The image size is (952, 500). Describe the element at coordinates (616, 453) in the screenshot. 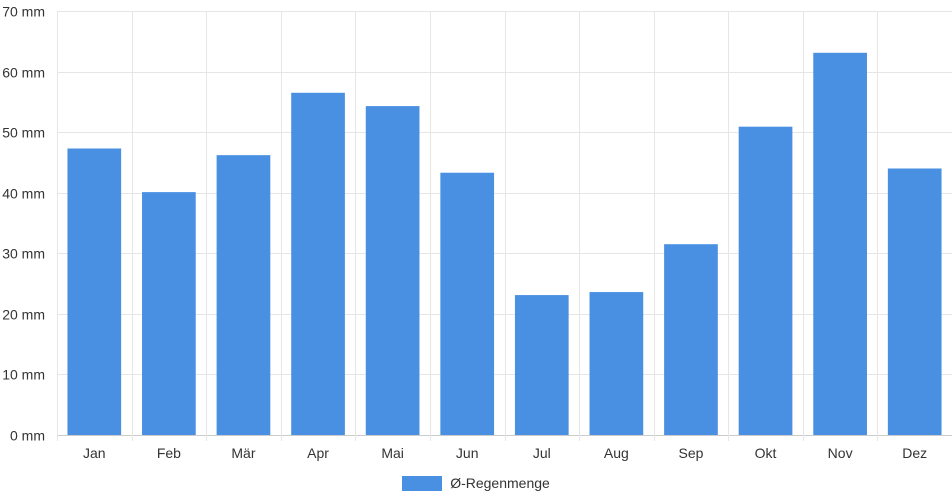

I see `x-tick-label: Aug` at that location.